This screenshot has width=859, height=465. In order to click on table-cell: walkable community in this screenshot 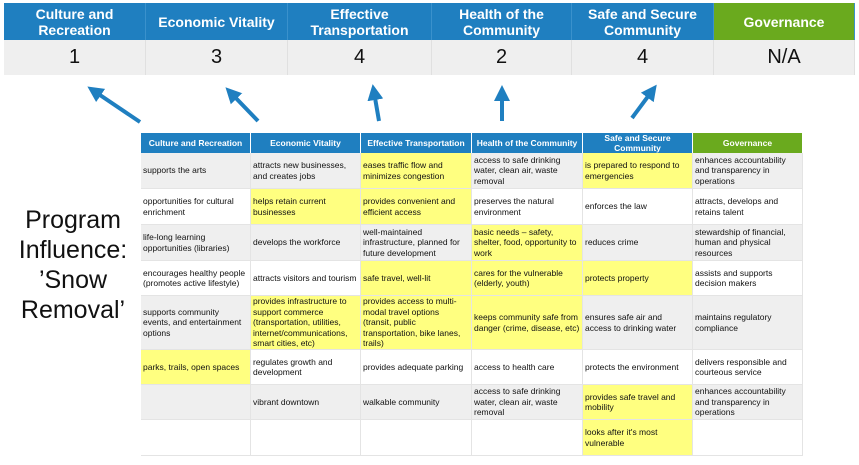, I will do `click(416, 402)`.